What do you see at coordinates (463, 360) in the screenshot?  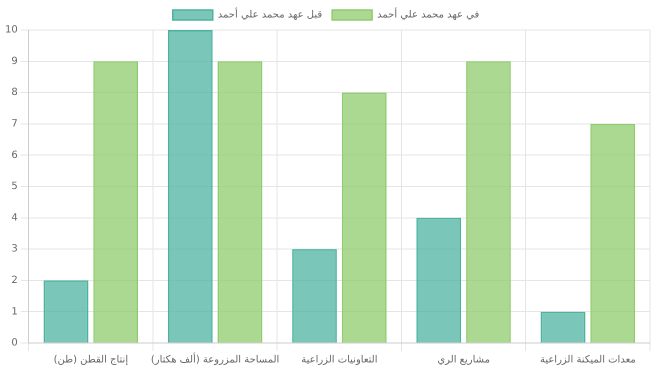 I see `x-tick-label: مشاريع الري` at bounding box center [463, 360].